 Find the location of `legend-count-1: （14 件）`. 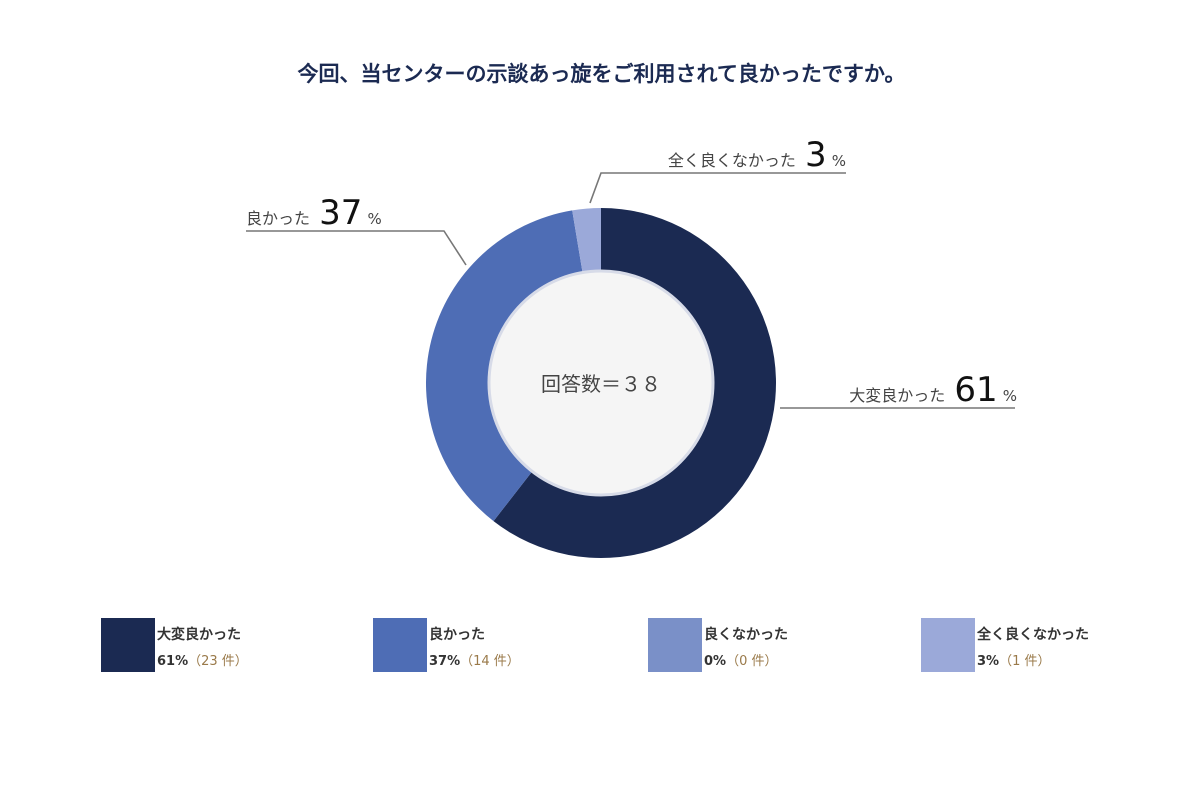

legend-count-1: （14 件） is located at coordinates (490, 661).